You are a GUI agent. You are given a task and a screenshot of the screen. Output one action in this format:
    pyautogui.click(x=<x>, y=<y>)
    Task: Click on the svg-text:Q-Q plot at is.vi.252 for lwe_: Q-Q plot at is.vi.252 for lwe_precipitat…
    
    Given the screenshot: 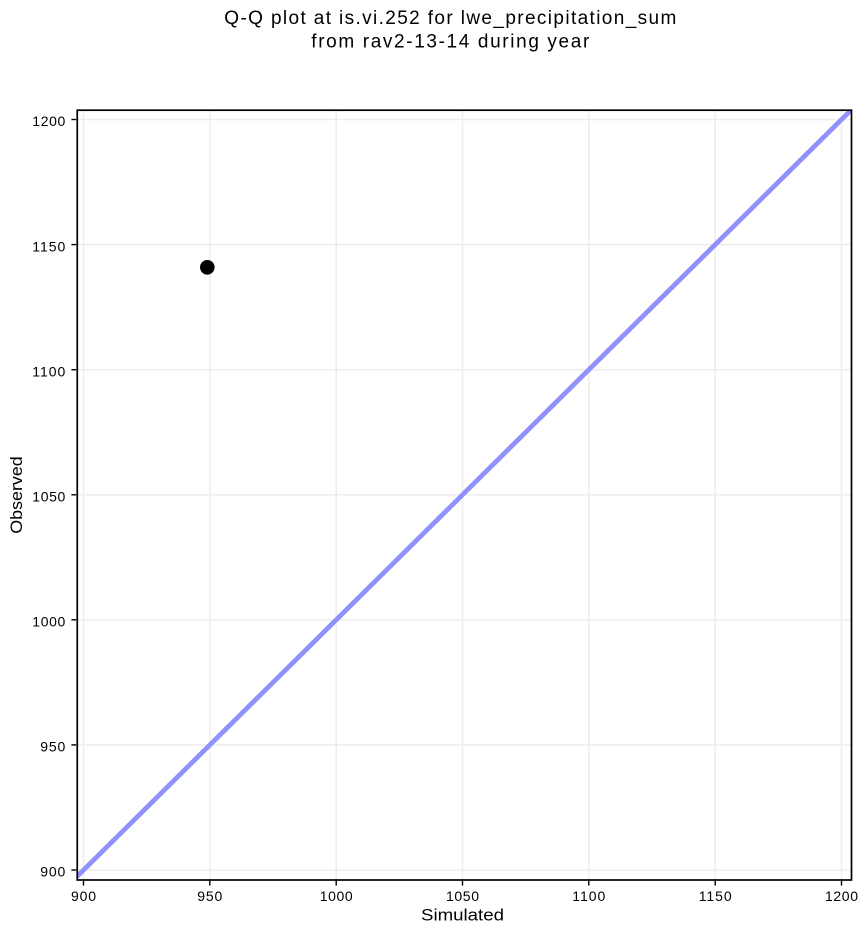 What is the action you would take?
    pyautogui.click(x=450, y=18)
    